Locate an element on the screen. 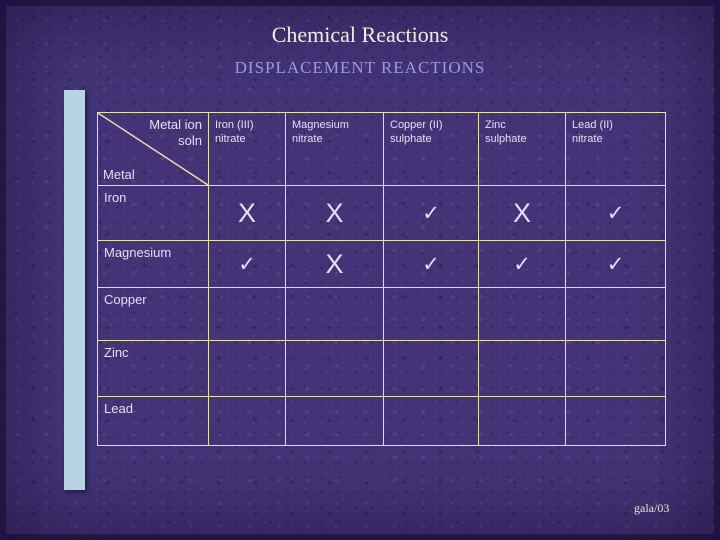  row-label: Lead is located at coordinates (153, 421).